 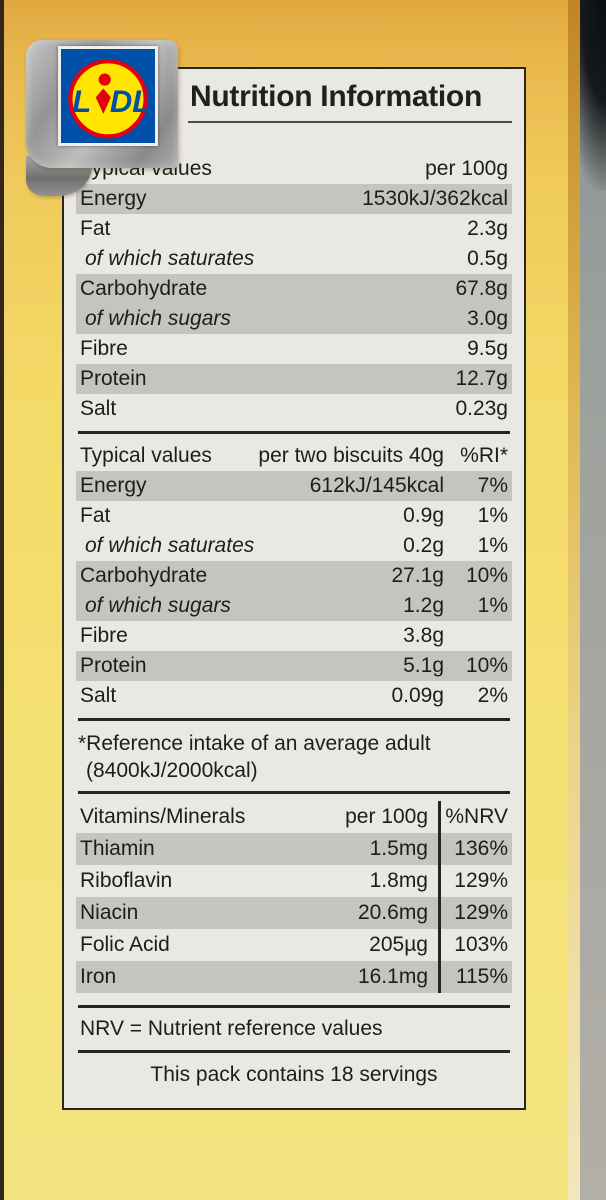 I want to click on footnote-line: *Reference intake of an average adult, so click(x=254, y=743).